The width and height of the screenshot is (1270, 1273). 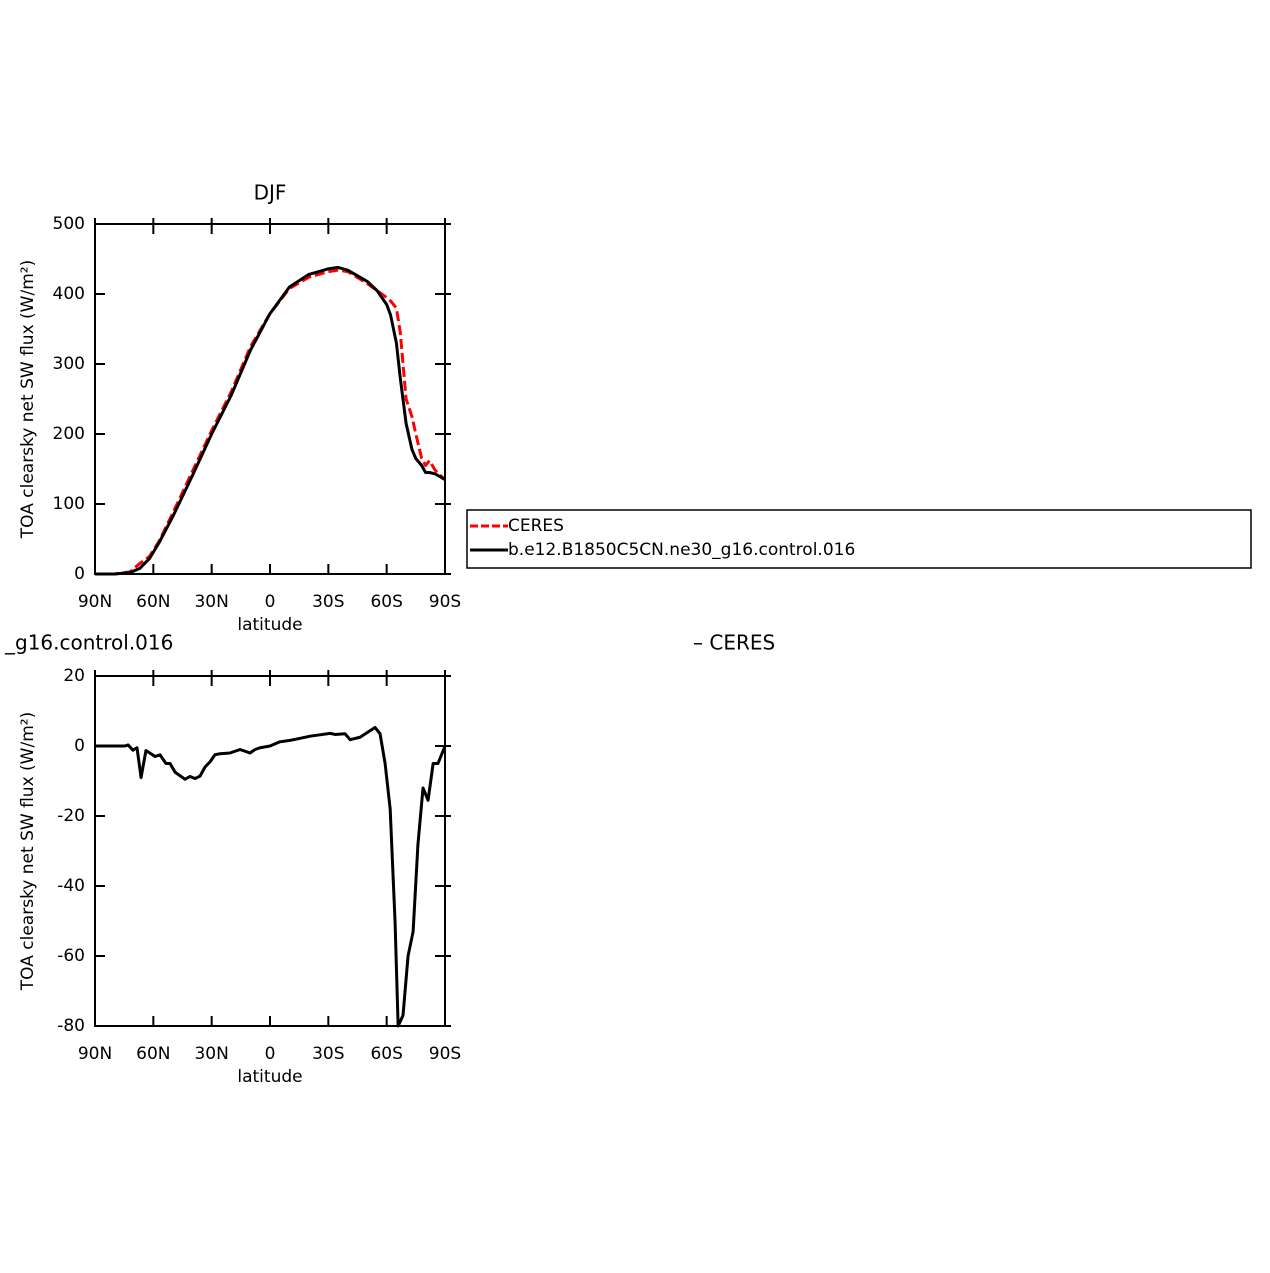 What do you see at coordinates (69, 294) in the screenshot?
I see `y-tick-label: 400` at bounding box center [69, 294].